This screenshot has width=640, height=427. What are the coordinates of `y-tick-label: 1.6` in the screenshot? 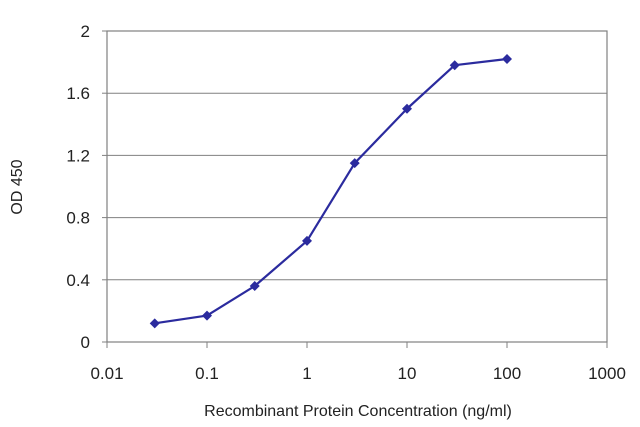 It's located at (78, 93).